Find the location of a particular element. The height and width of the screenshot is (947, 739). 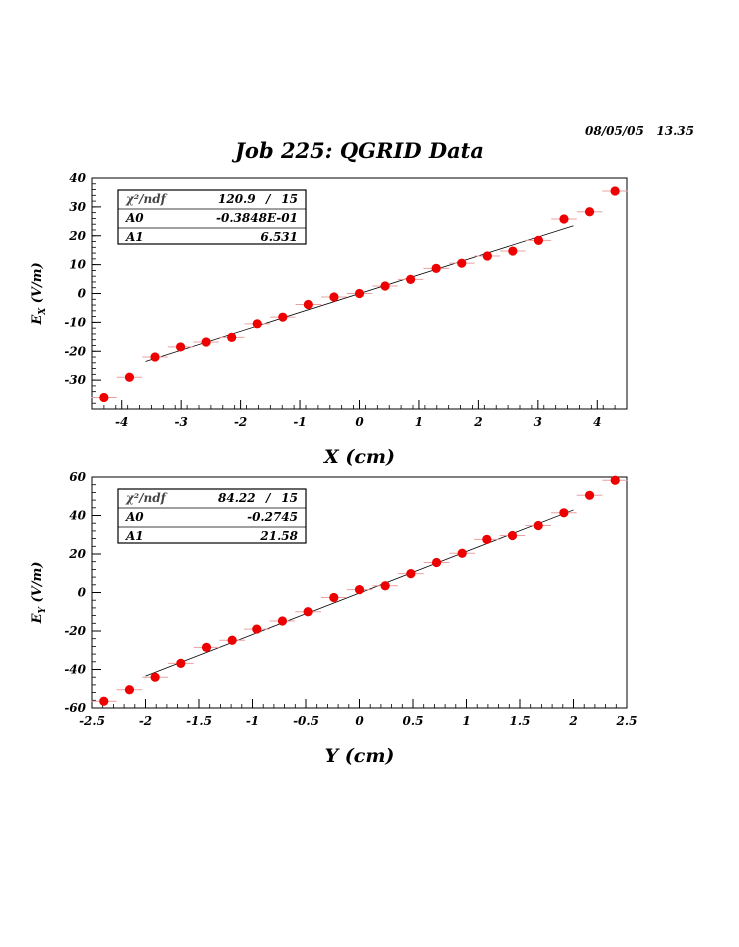

ey-y-tick-label: 0 is located at coordinates (82, 593).